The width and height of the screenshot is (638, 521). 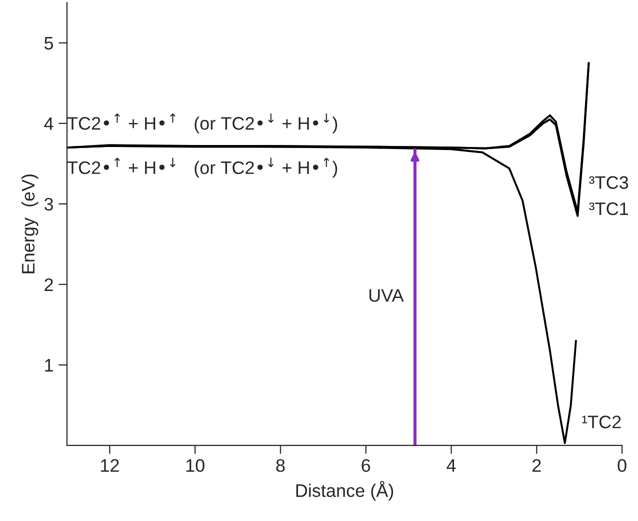 I want to click on y-tick-label: 5, so click(x=49, y=43).